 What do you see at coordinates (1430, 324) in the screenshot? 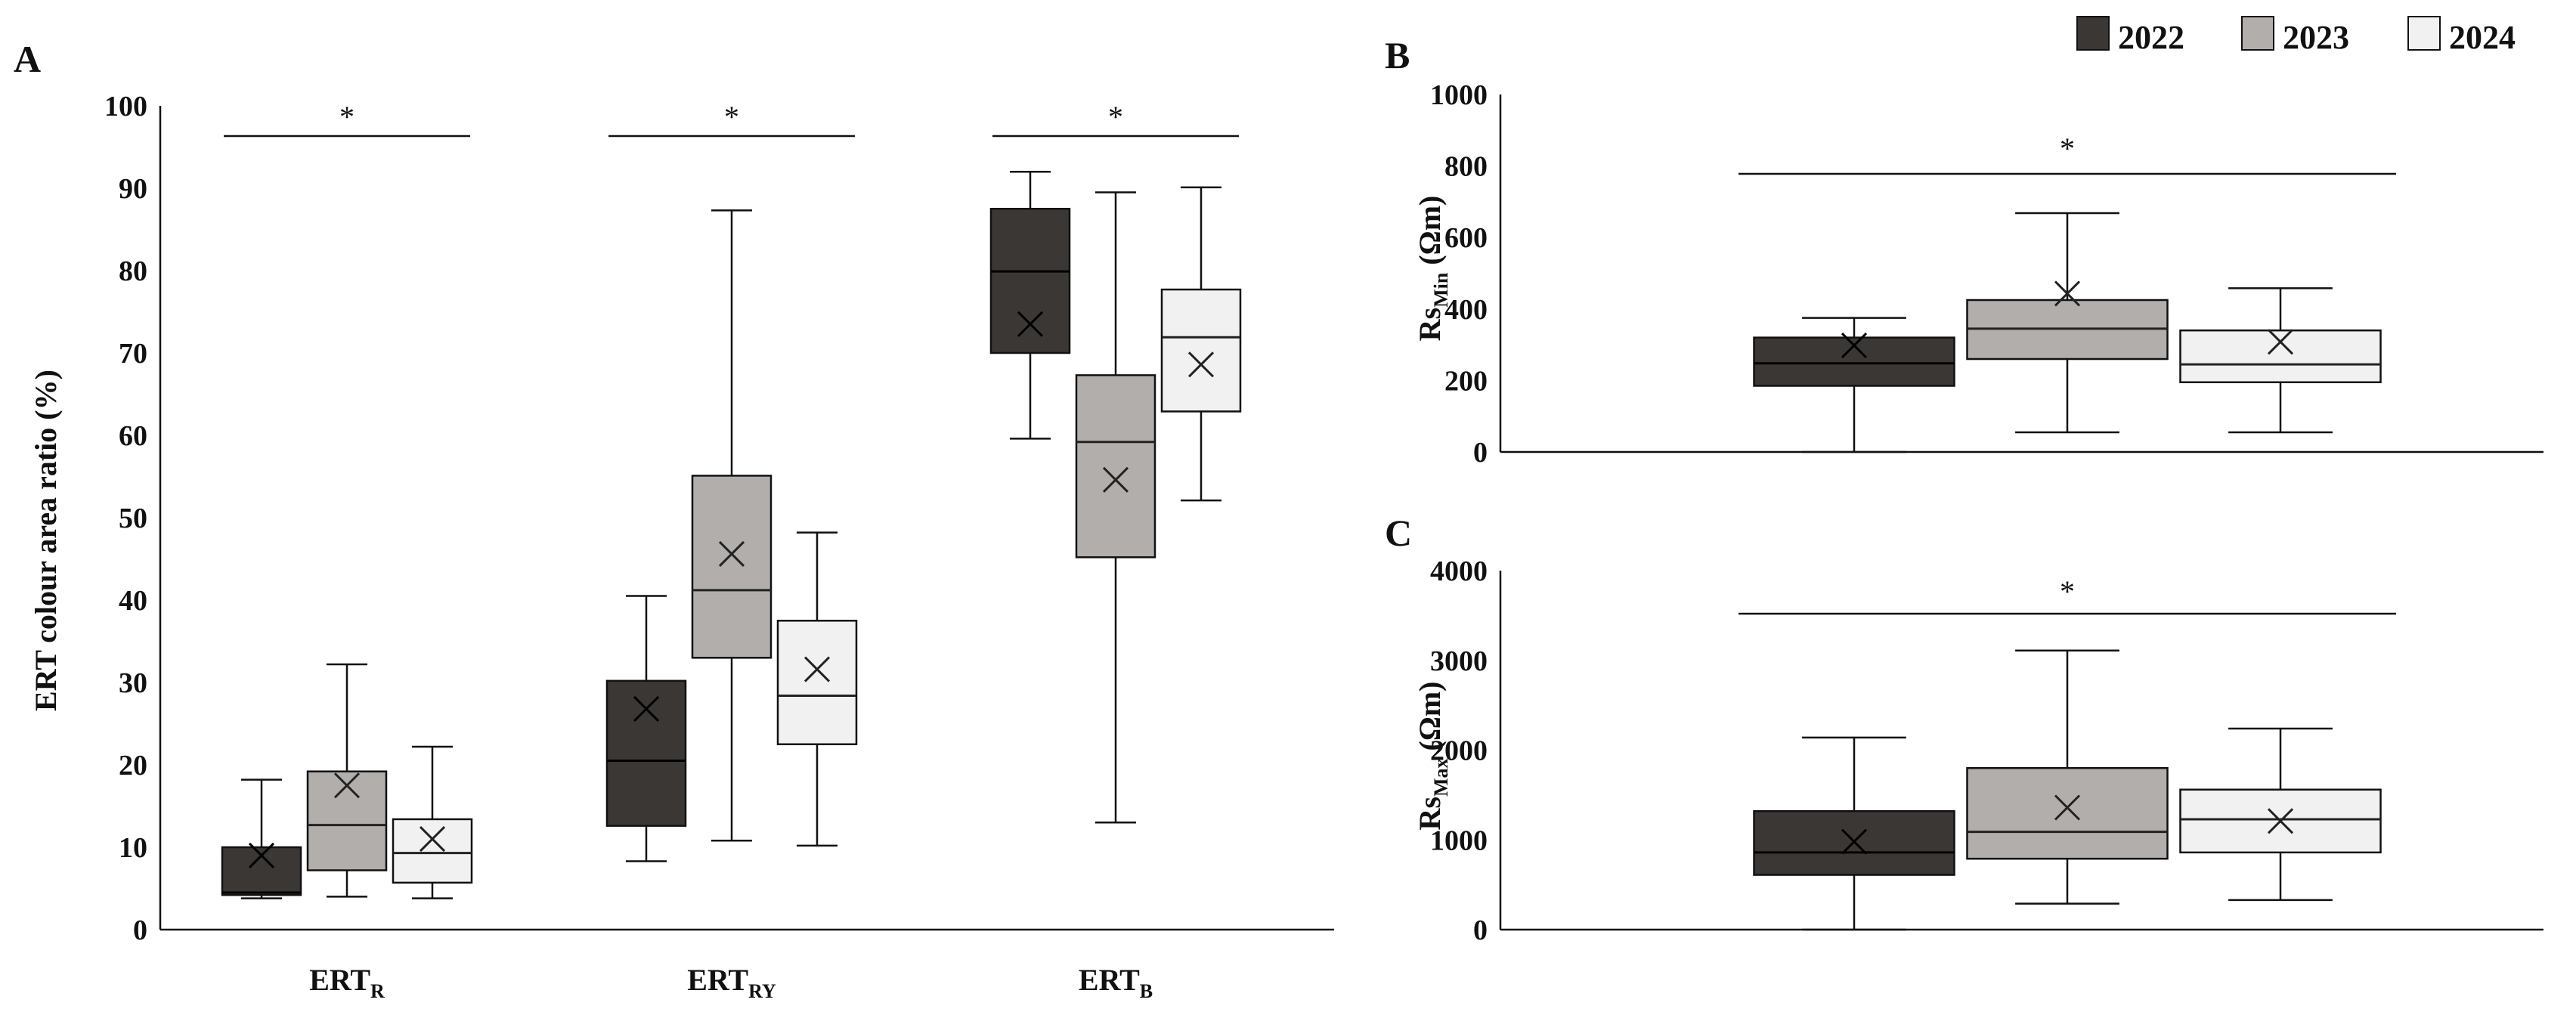
I see `panel-b-y-label-base: Rs` at bounding box center [1430, 324].